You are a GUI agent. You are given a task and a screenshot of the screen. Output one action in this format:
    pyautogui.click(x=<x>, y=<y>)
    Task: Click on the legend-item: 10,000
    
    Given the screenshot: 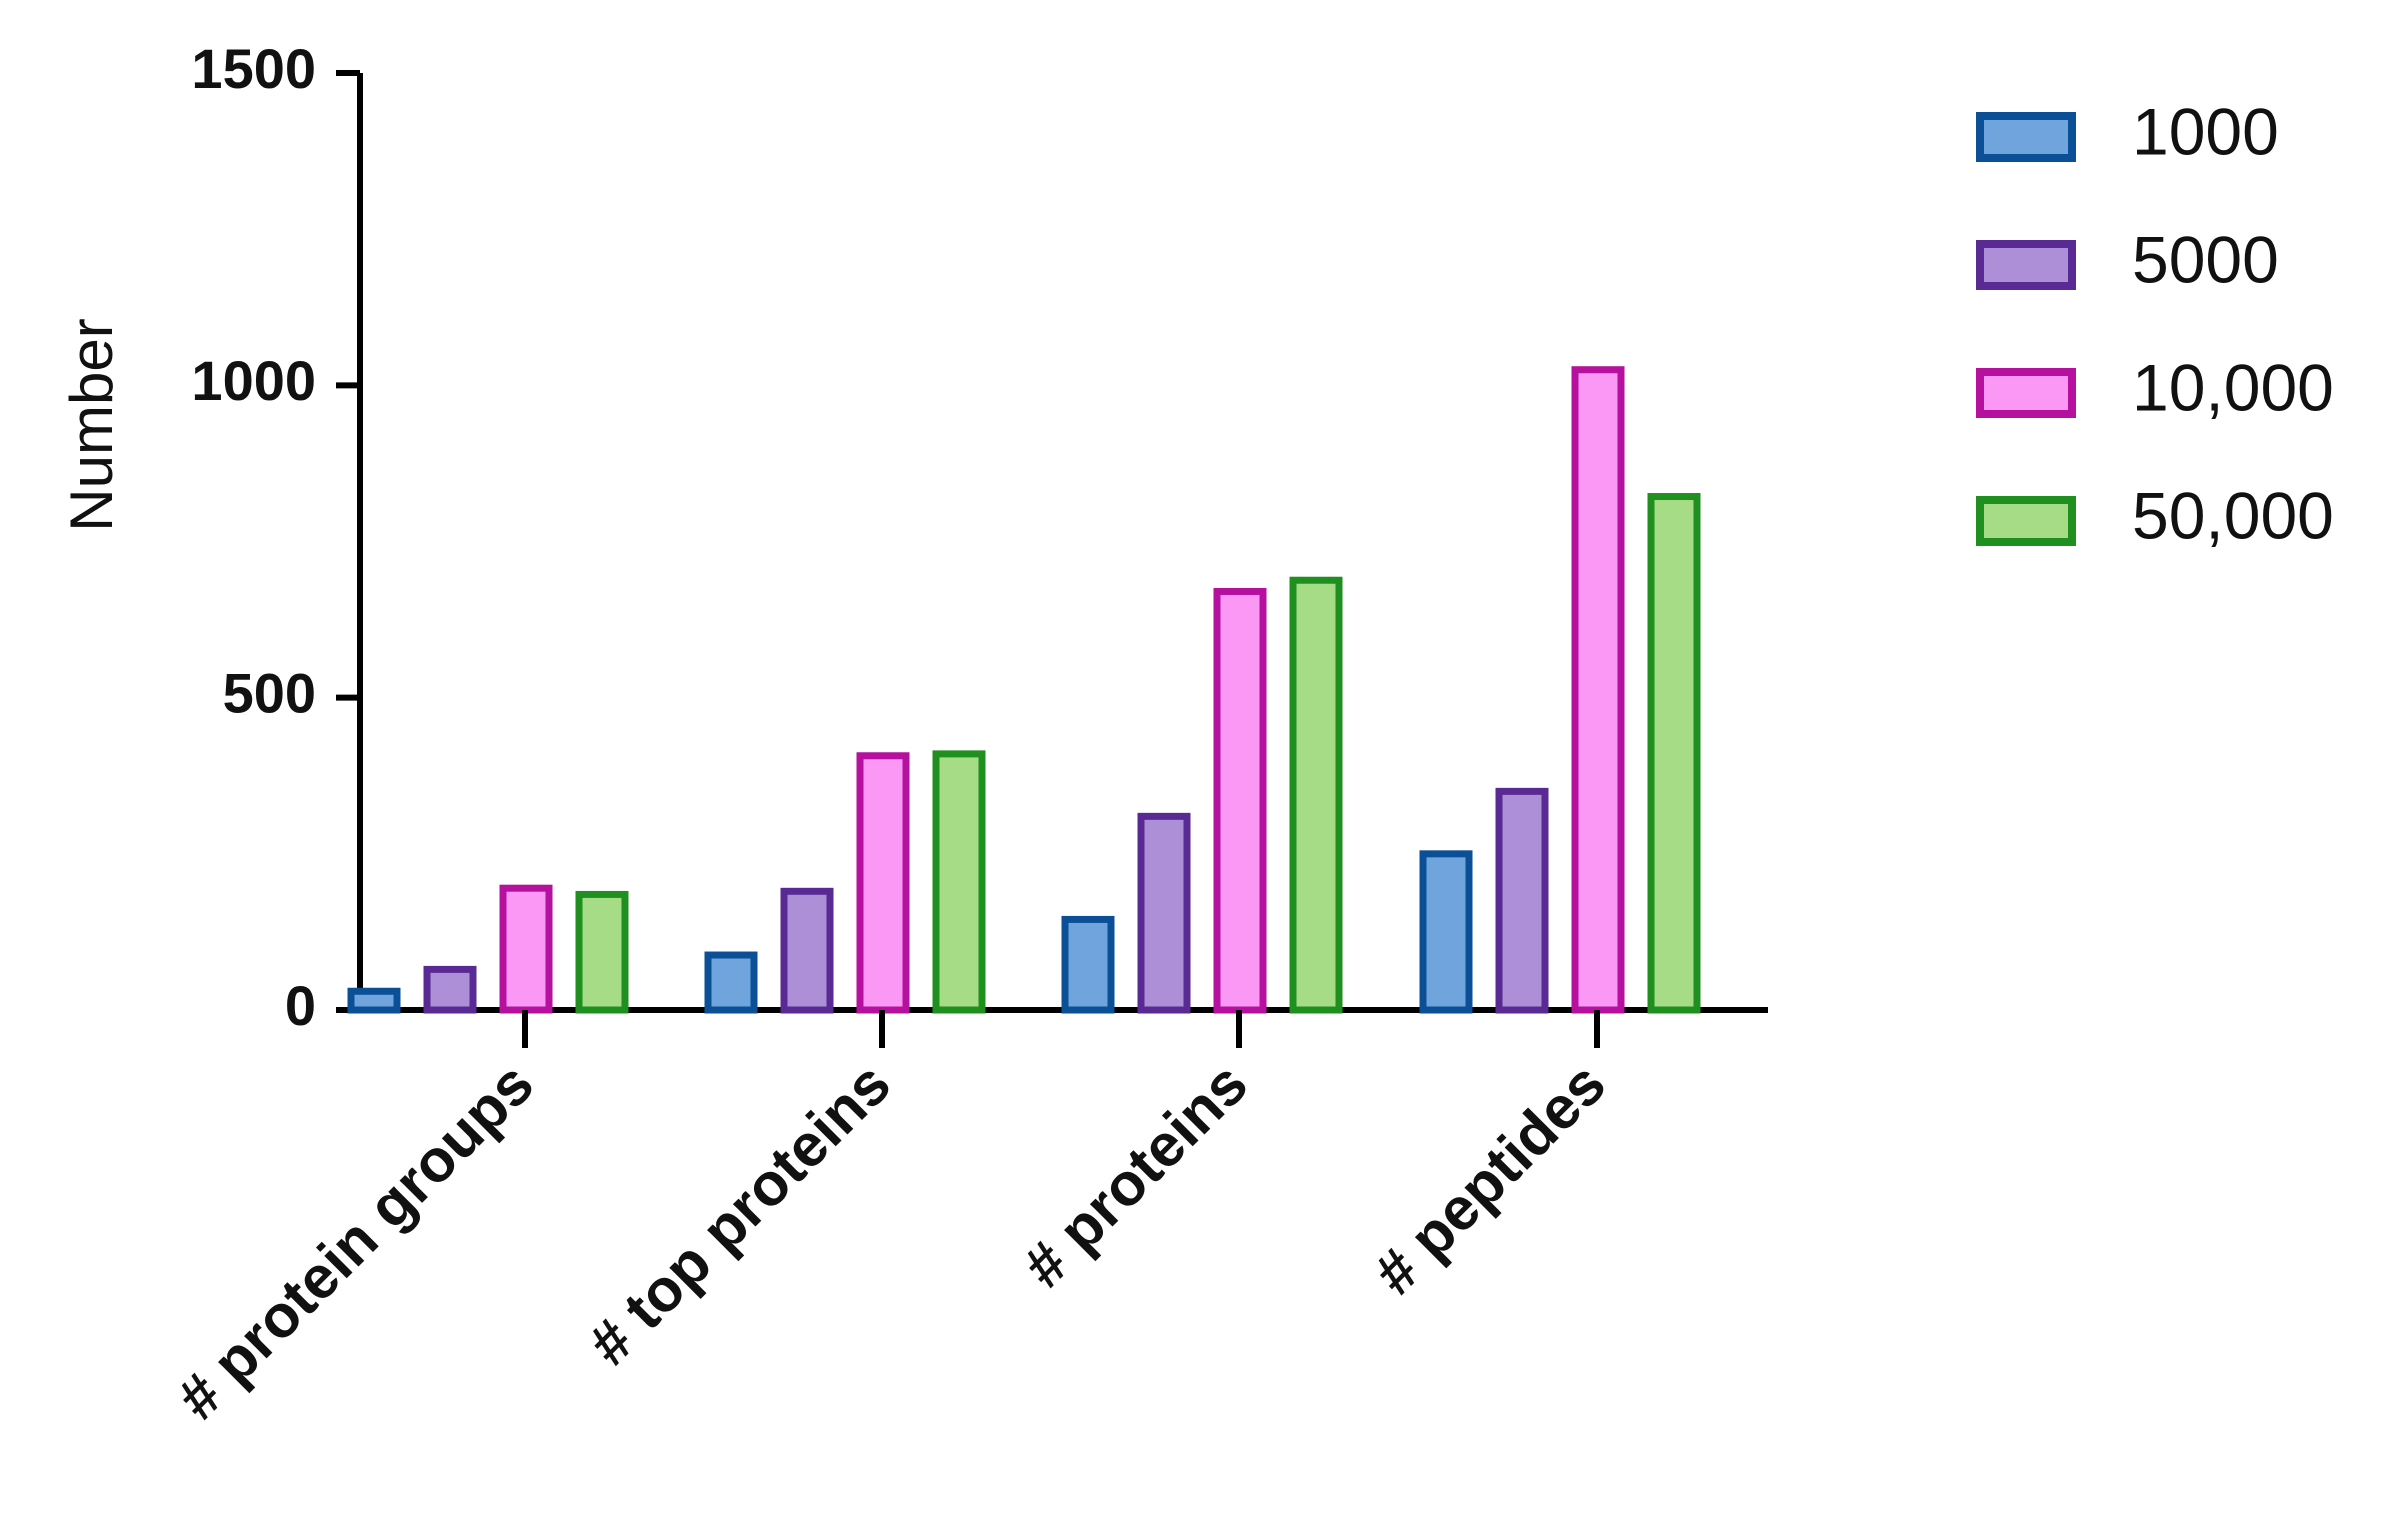 What is the action you would take?
    pyautogui.click(x=2155, y=387)
    